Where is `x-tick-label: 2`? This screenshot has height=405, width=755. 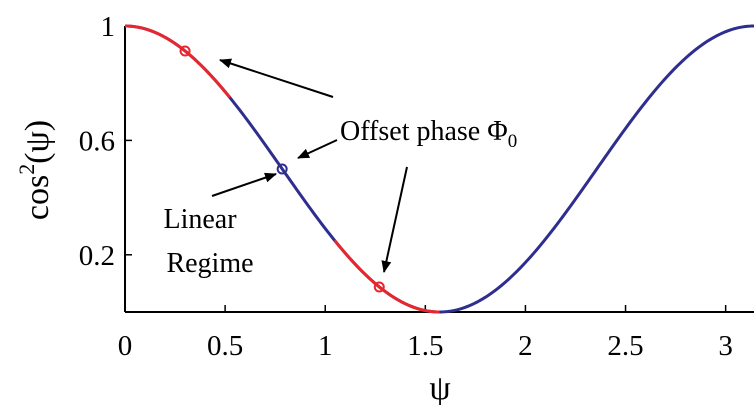 x-tick-label: 2 is located at coordinates (525, 346).